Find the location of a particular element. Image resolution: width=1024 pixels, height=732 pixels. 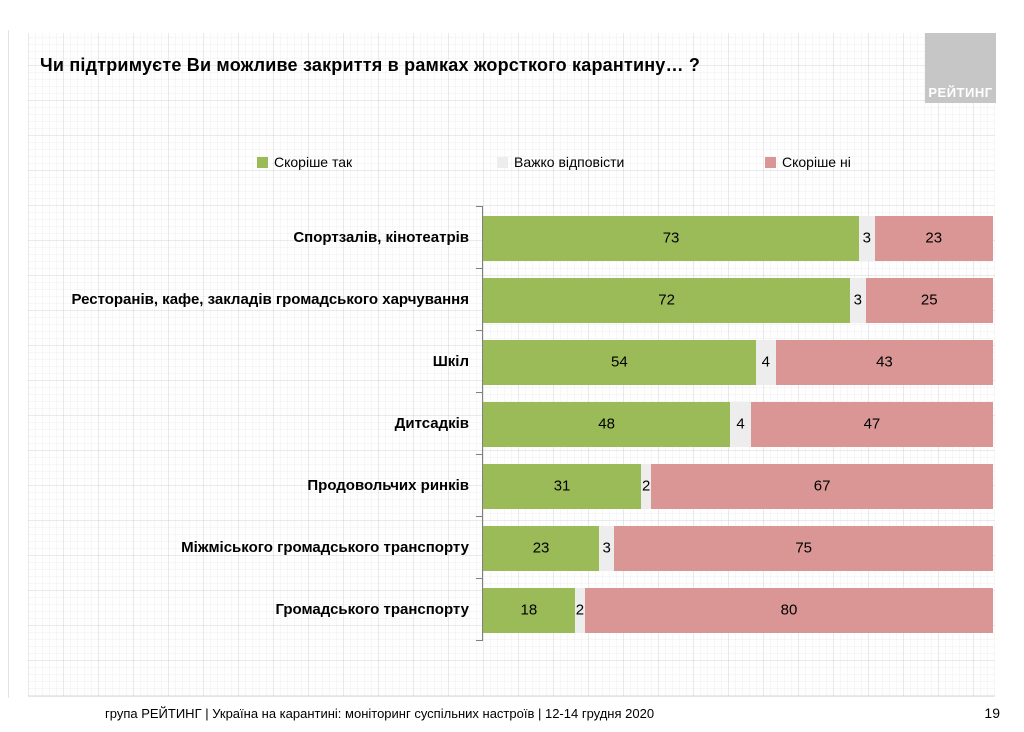

legend-label: Скоріше так is located at coordinates (313, 162).